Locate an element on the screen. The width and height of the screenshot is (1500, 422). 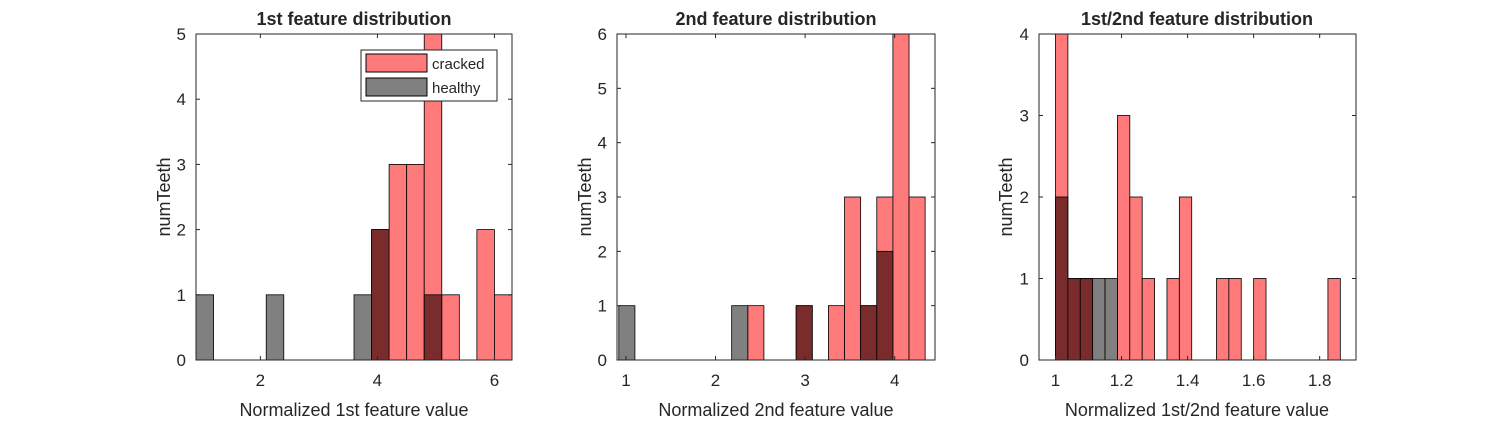
x-axis-label: Normalized 1st/2nd feature value is located at coordinates (1197, 410).